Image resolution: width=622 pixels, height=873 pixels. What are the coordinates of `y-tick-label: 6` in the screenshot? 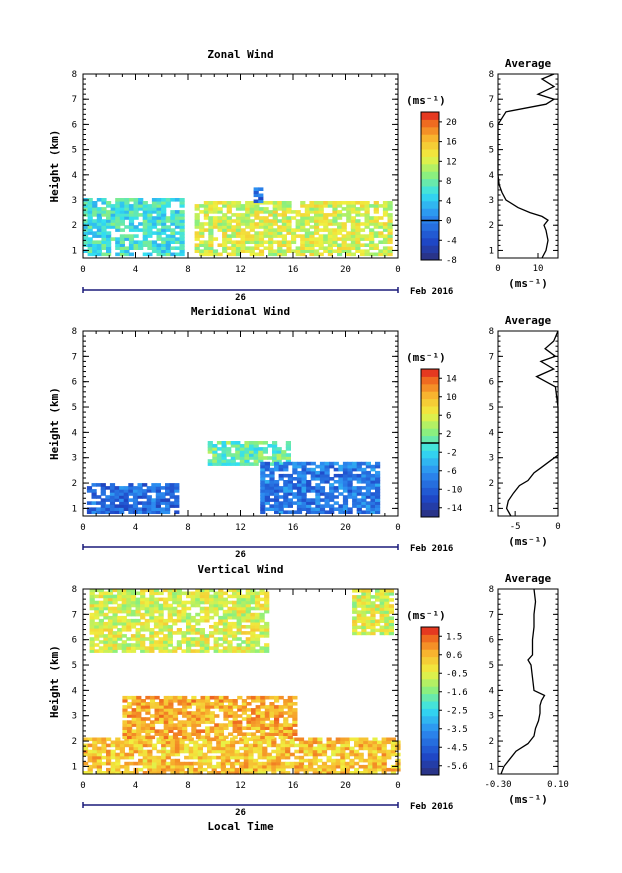 It's located at (74, 383).